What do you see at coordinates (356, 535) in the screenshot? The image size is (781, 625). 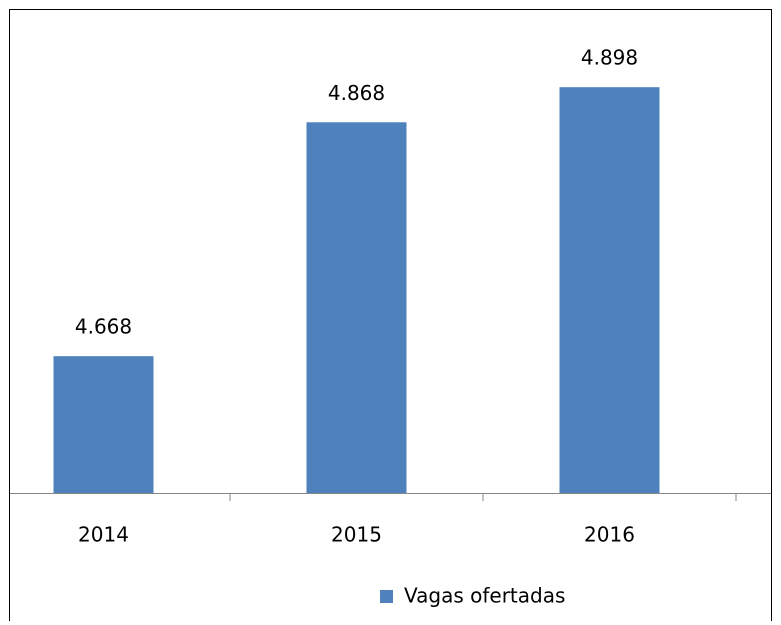 I see `x-tick-label: 2015` at bounding box center [356, 535].